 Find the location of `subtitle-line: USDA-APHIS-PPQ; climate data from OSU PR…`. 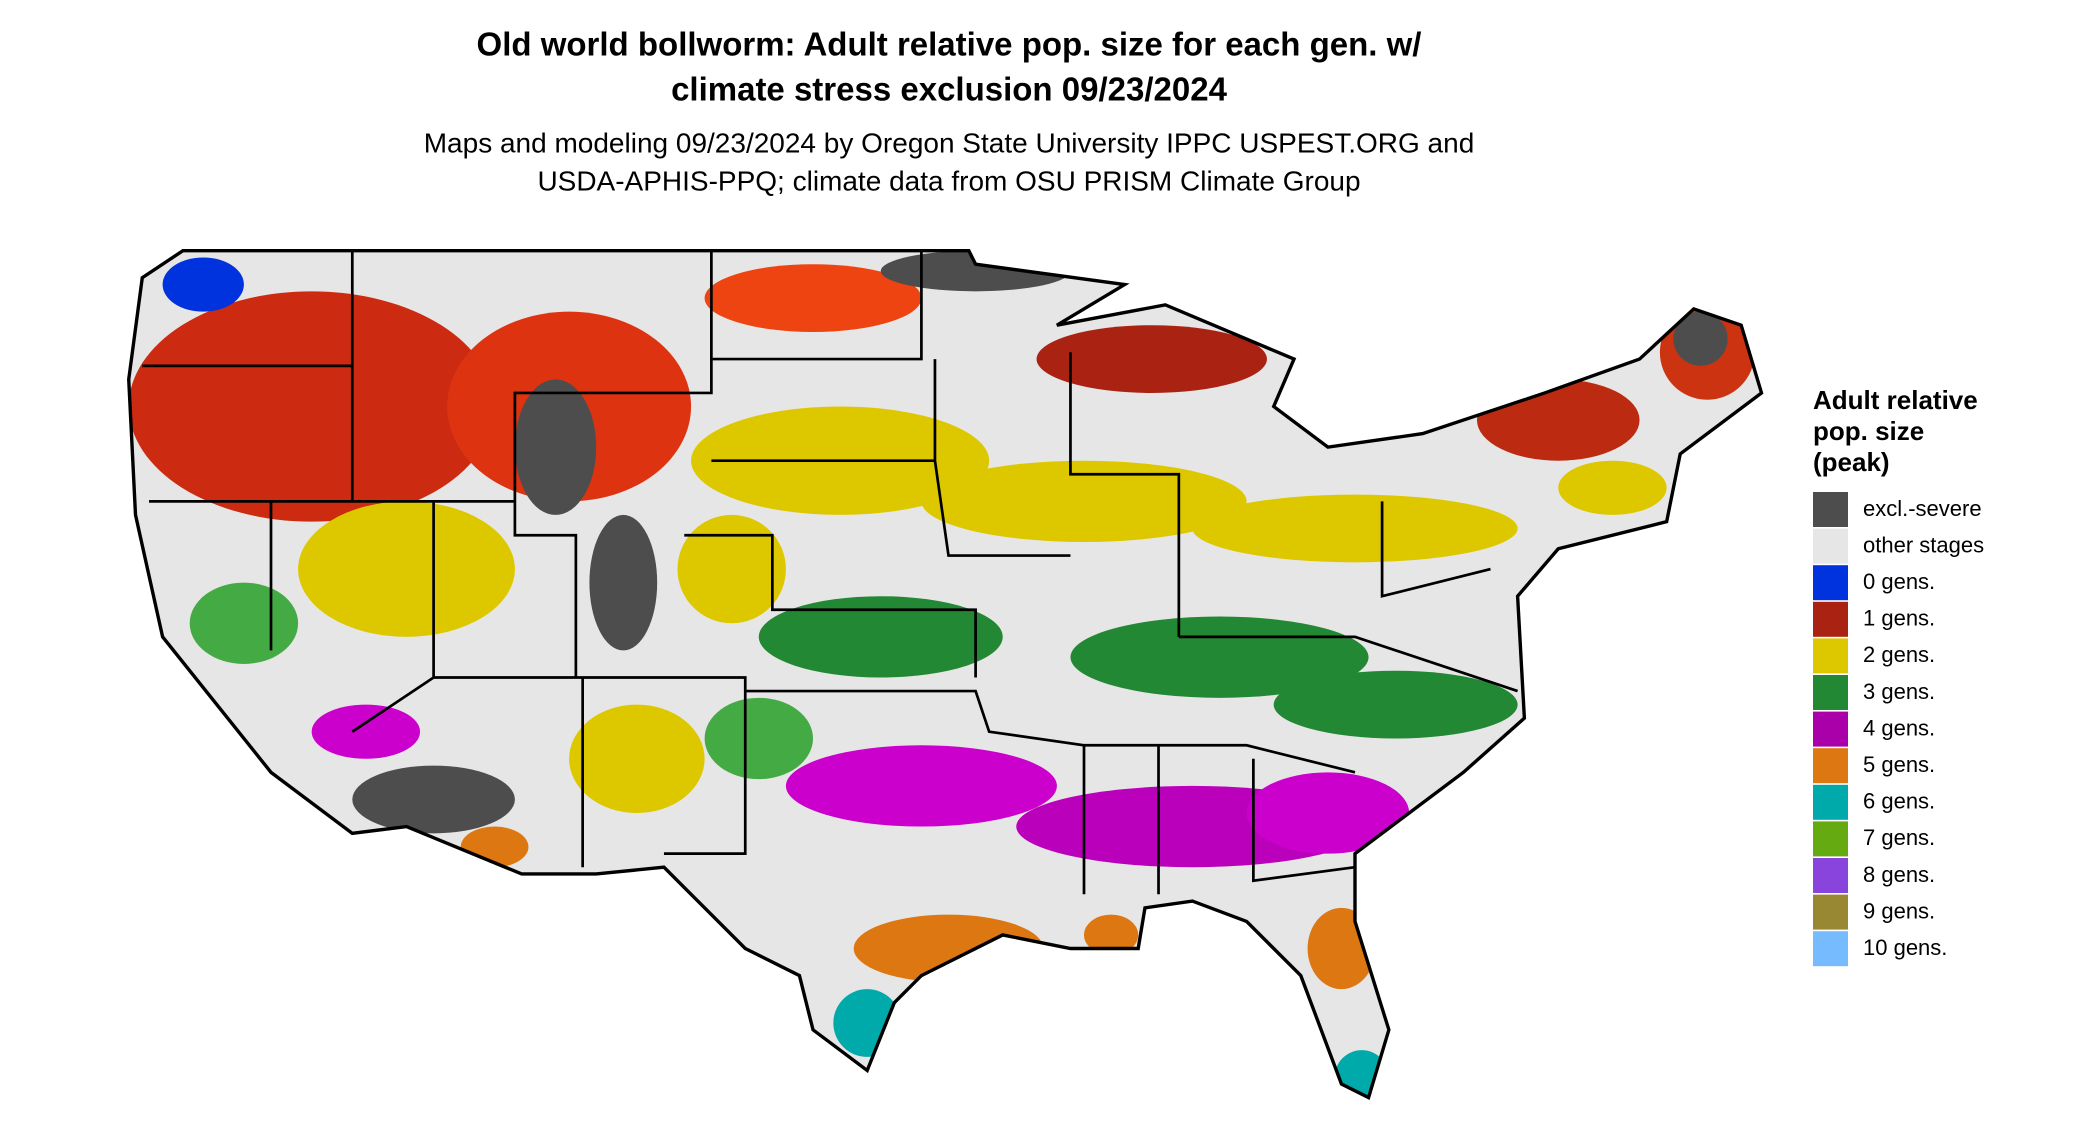

subtitle-line: USDA-APHIS-PPQ; climate data from OSU PR… is located at coordinates (948, 180).